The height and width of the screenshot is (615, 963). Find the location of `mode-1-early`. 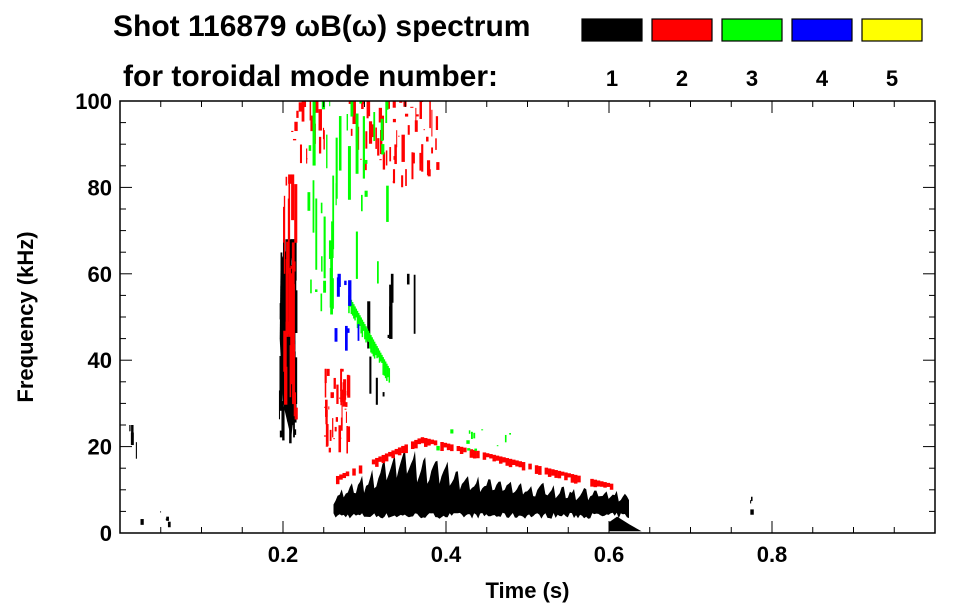

mode-1-early is located at coordinates (133, 442).